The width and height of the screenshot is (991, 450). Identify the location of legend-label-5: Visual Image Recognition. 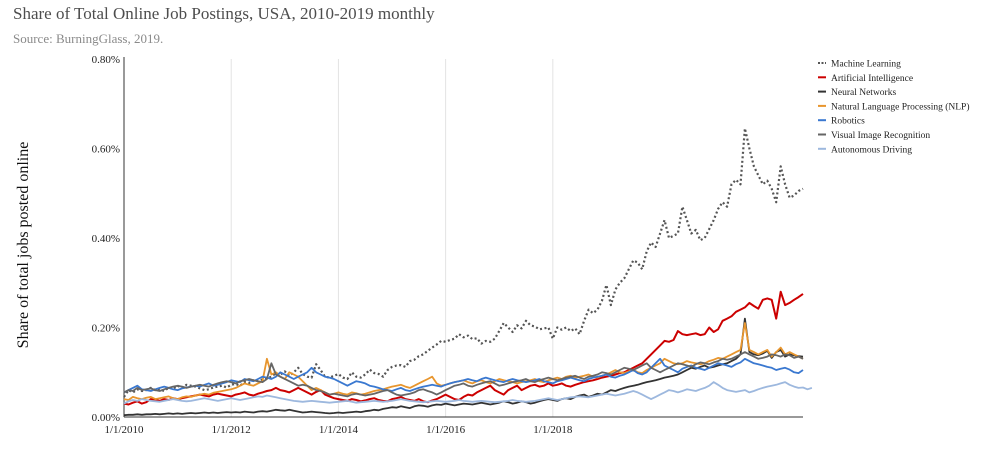
(880, 136).